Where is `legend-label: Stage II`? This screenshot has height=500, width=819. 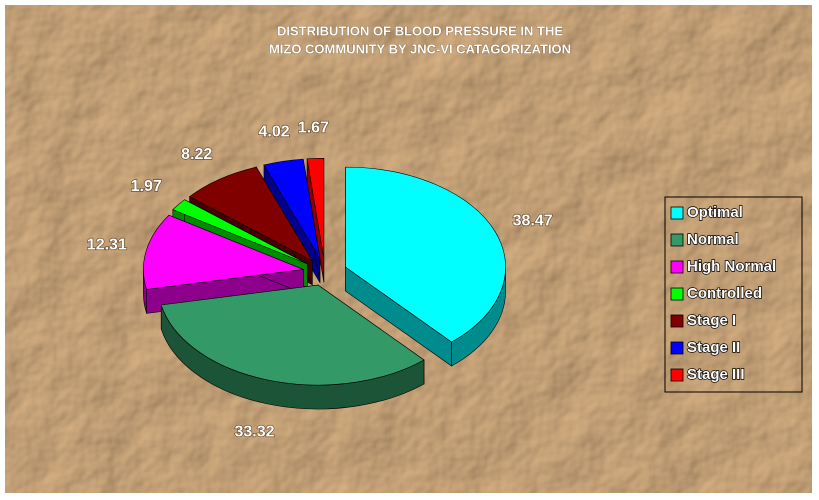
legend-label: Stage II is located at coordinates (713, 347).